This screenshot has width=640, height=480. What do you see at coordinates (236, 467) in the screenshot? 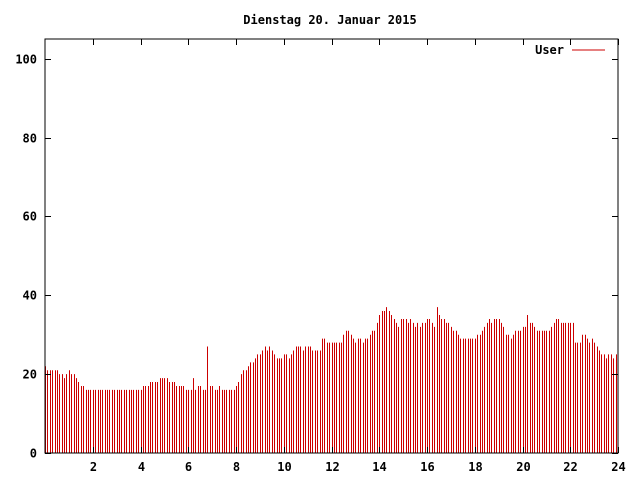
I see `x-tick-label: 8` at bounding box center [236, 467].